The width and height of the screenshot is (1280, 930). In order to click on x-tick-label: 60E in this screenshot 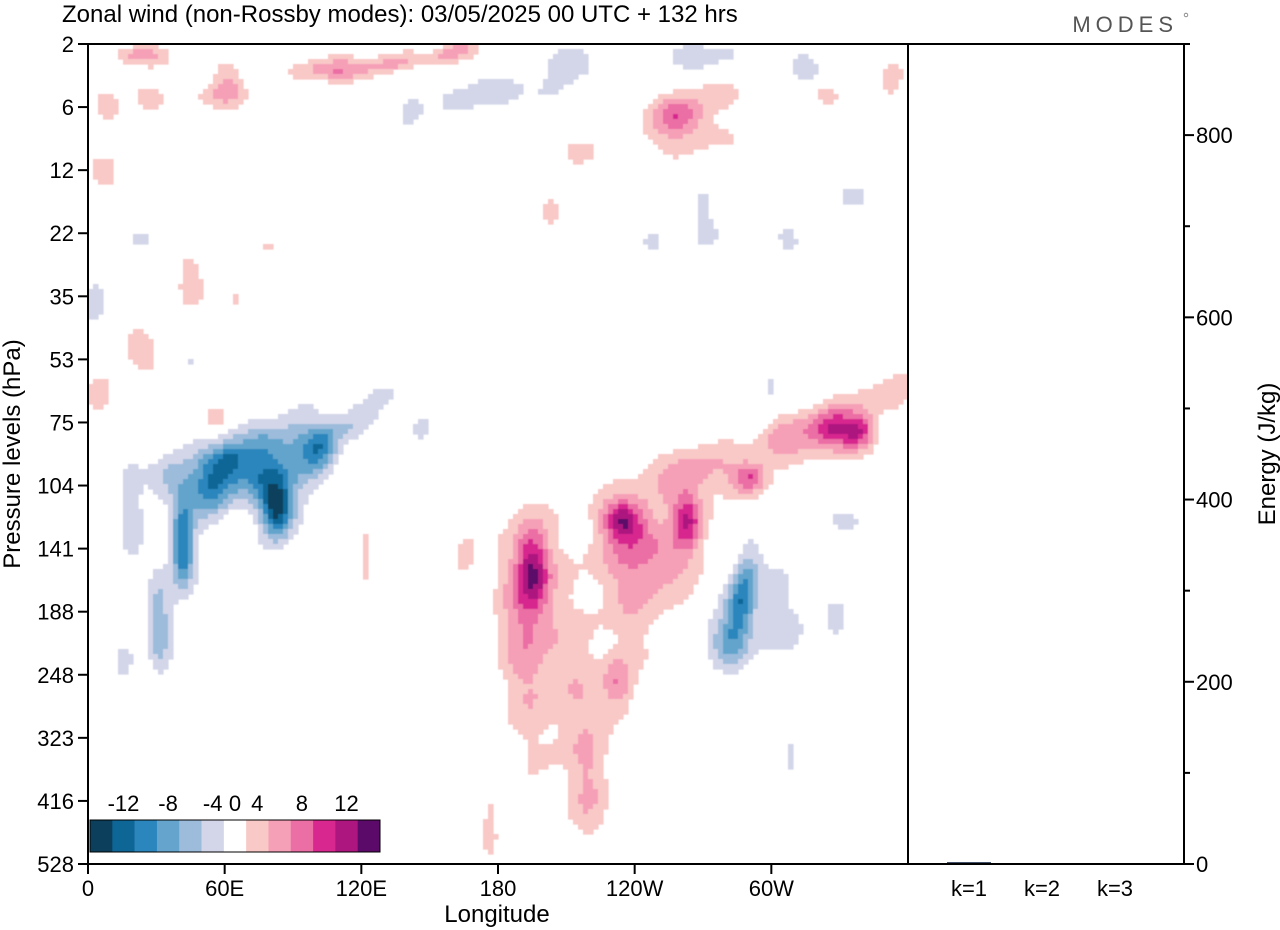, I will do `click(224, 888)`.